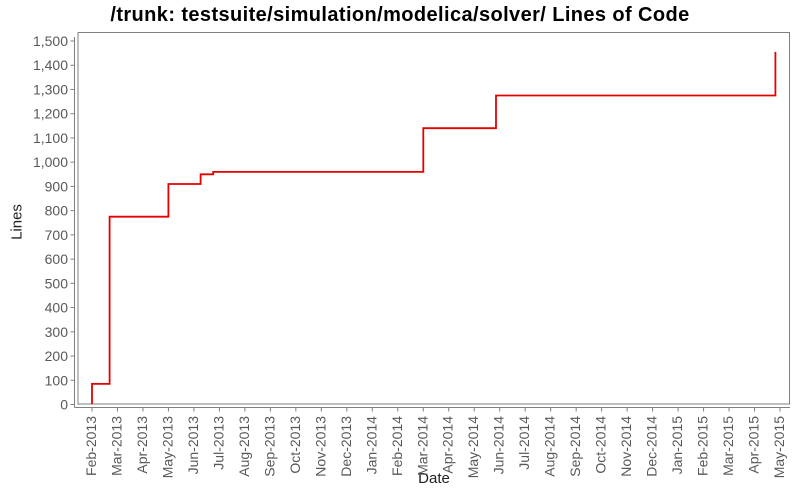 The image size is (800, 500). What do you see at coordinates (57, 283) in the screenshot?
I see `y-tick-label: 500` at bounding box center [57, 283].